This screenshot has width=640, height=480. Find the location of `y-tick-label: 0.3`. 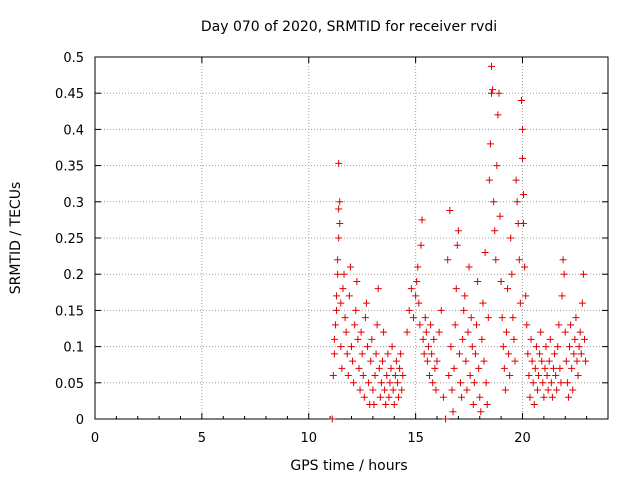

y-tick-label: 0.3 is located at coordinates (73, 203).